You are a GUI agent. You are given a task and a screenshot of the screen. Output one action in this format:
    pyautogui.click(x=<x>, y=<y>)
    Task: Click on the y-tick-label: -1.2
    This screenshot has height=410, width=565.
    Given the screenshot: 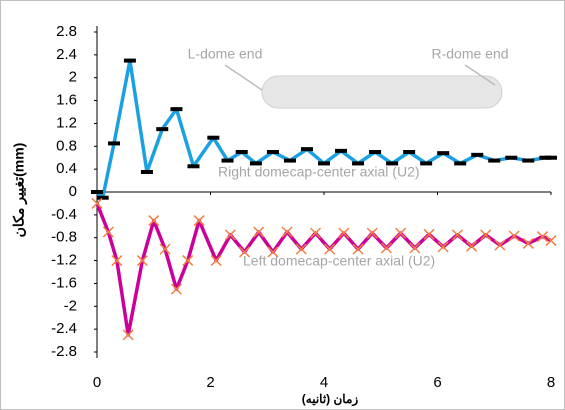 What is the action you would take?
    pyautogui.click(x=64, y=260)
    